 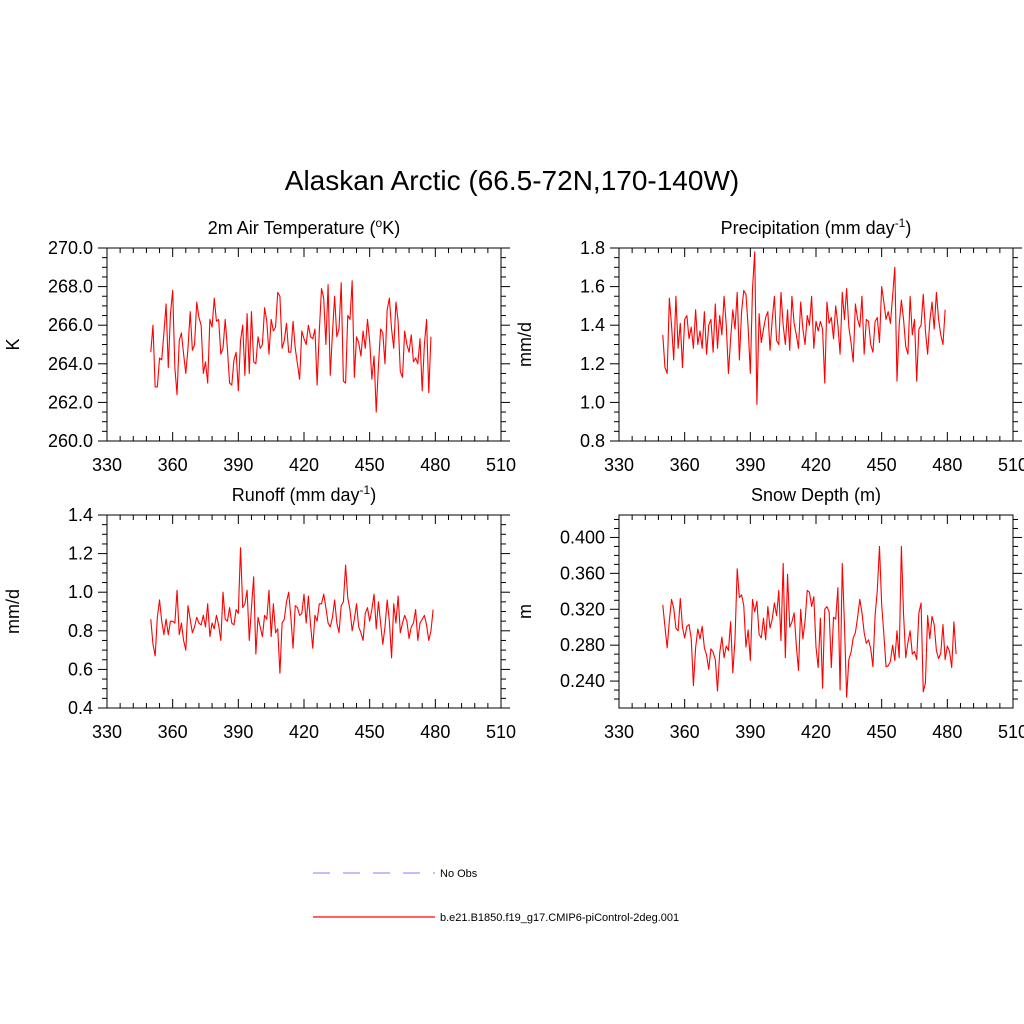 What do you see at coordinates (70, 441) in the screenshot?
I see `y-tick-label: 260.0` at bounding box center [70, 441].